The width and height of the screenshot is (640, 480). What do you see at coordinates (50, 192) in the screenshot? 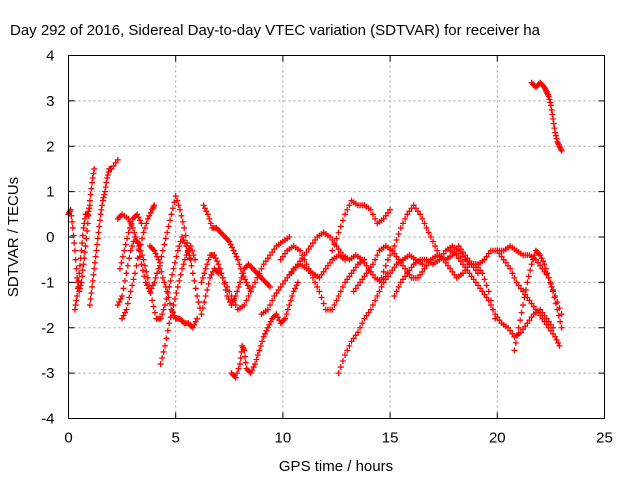
I see `y-tick-label-5: 1` at bounding box center [50, 192].